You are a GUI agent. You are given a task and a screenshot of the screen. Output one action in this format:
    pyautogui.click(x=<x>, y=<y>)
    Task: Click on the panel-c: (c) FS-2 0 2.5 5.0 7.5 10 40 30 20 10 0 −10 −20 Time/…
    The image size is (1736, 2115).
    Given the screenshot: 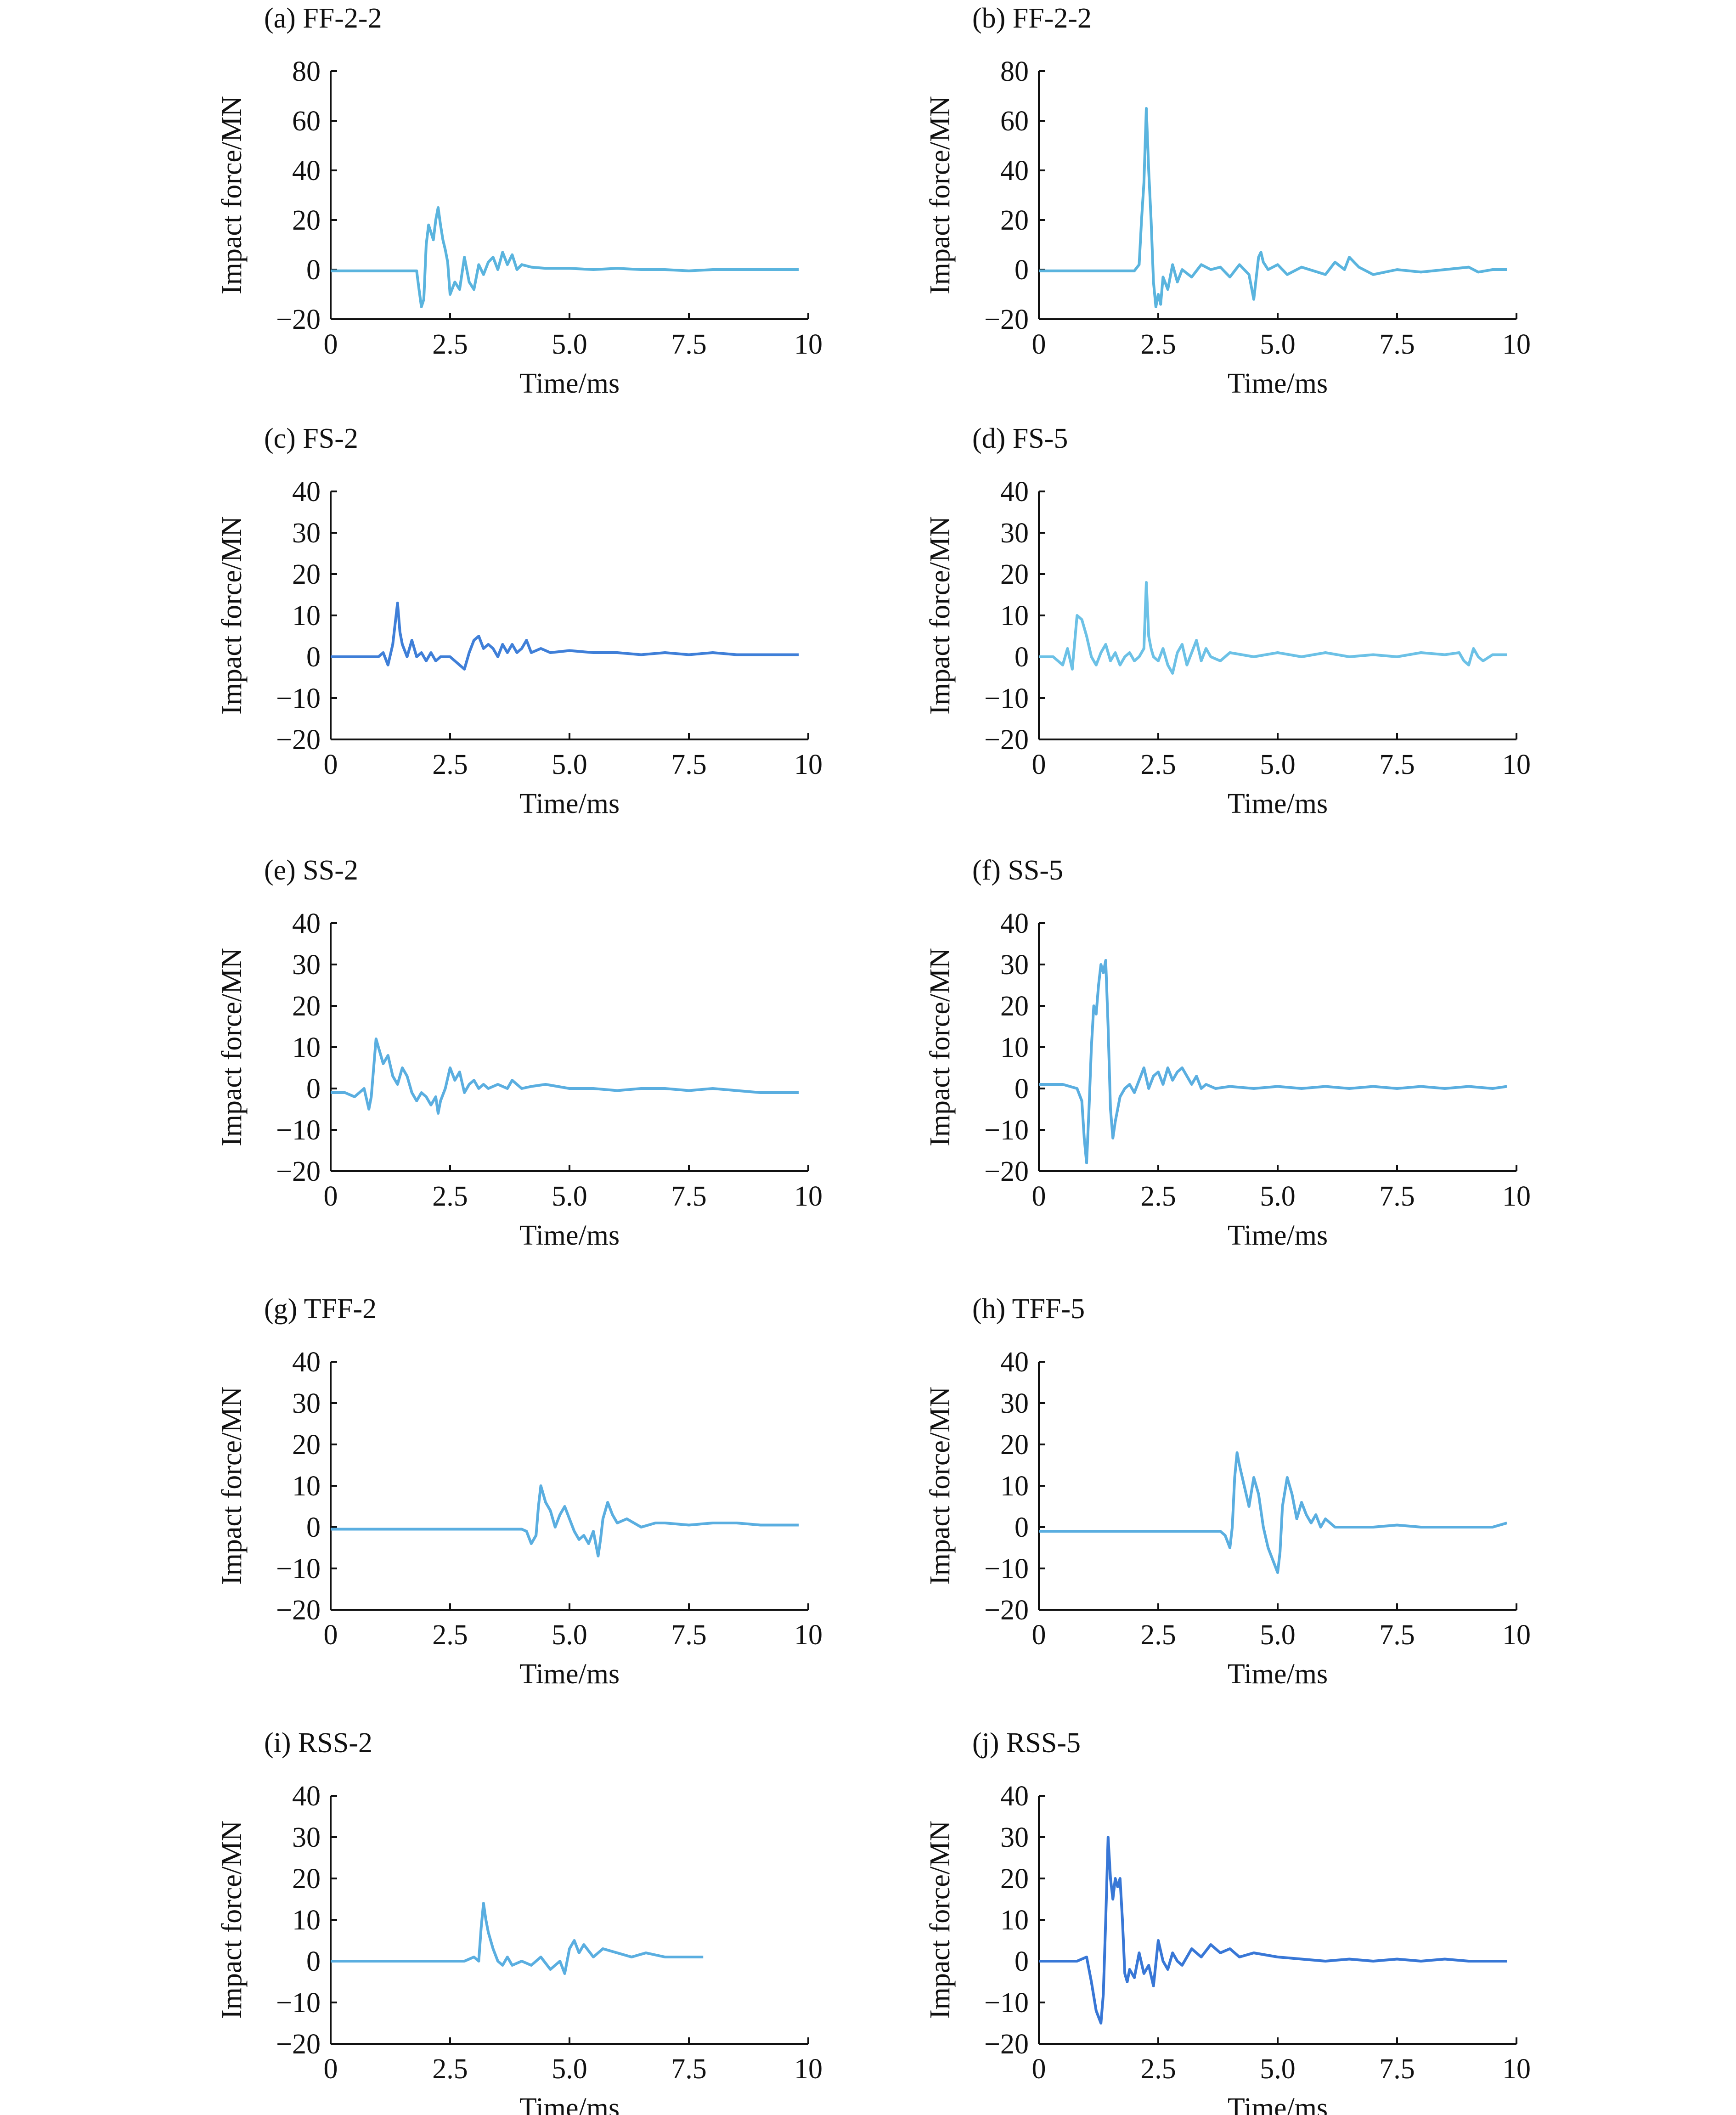 What is the action you would take?
    pyautogui.click(x=519, y=621)
    